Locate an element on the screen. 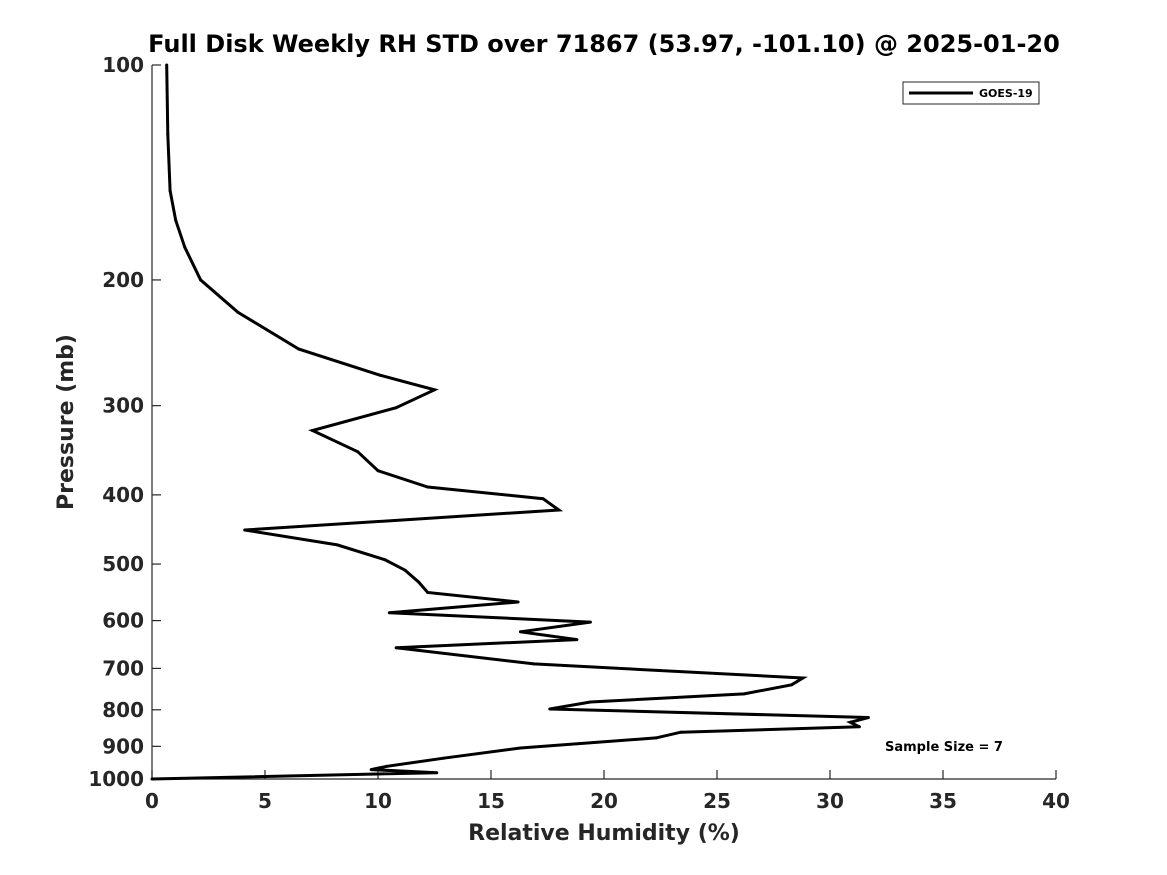 The width and height of the screenshot is (1167, 875). x-tick-label: 0 is located at coordinates (152, 801).